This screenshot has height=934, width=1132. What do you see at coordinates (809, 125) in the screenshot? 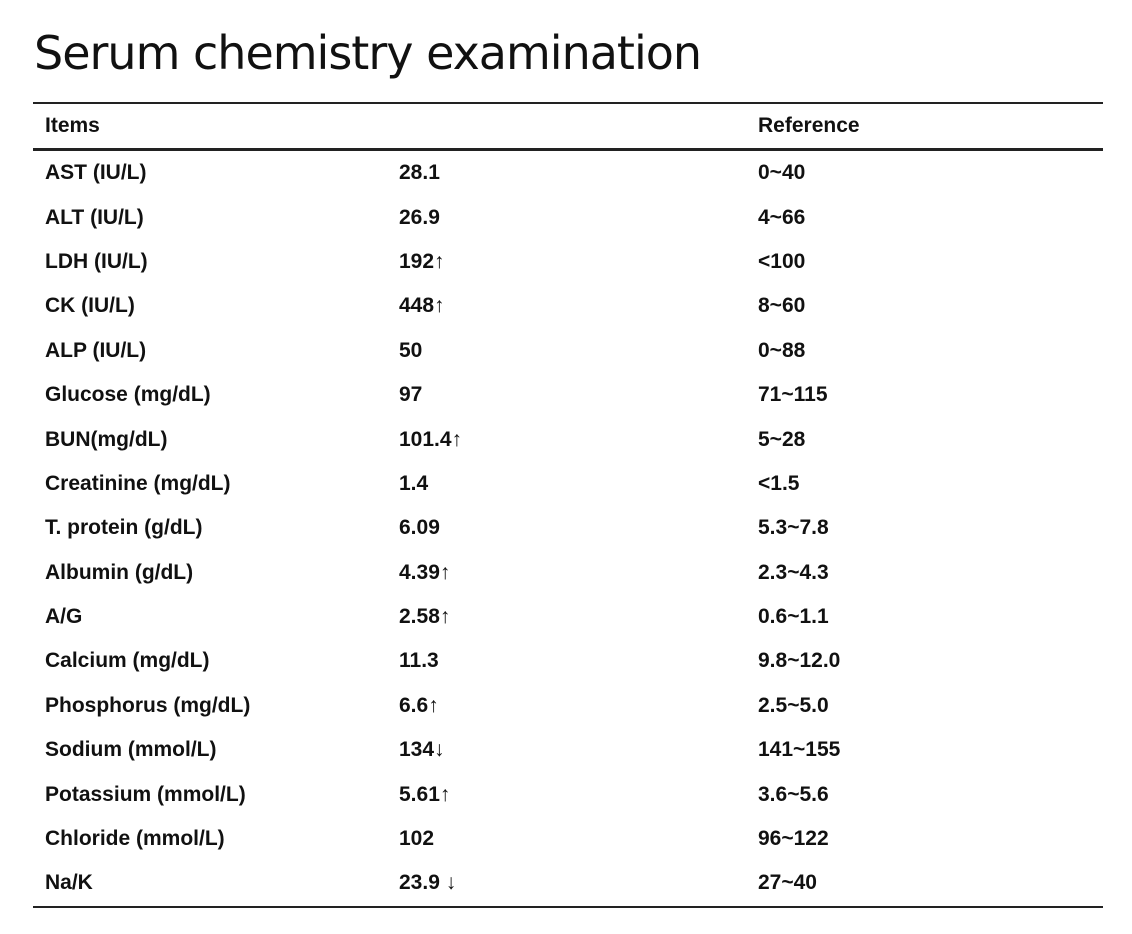
I see `header-reference: Reference` at bounding box center [809, 125].